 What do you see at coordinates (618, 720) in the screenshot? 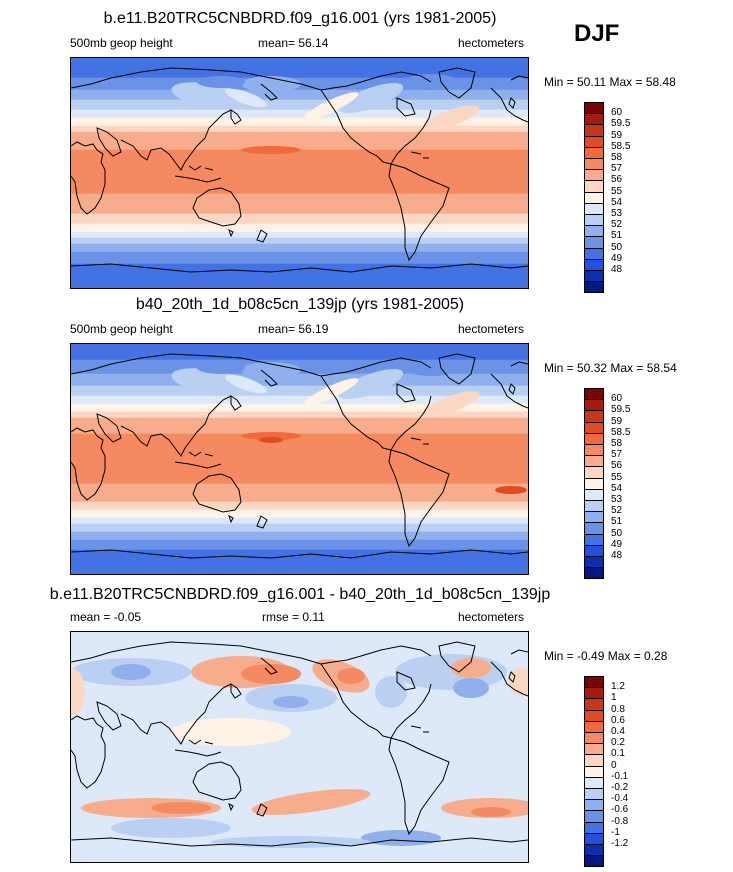
I see `colorbar-label: 0.6` at bounding box center [618, 720].